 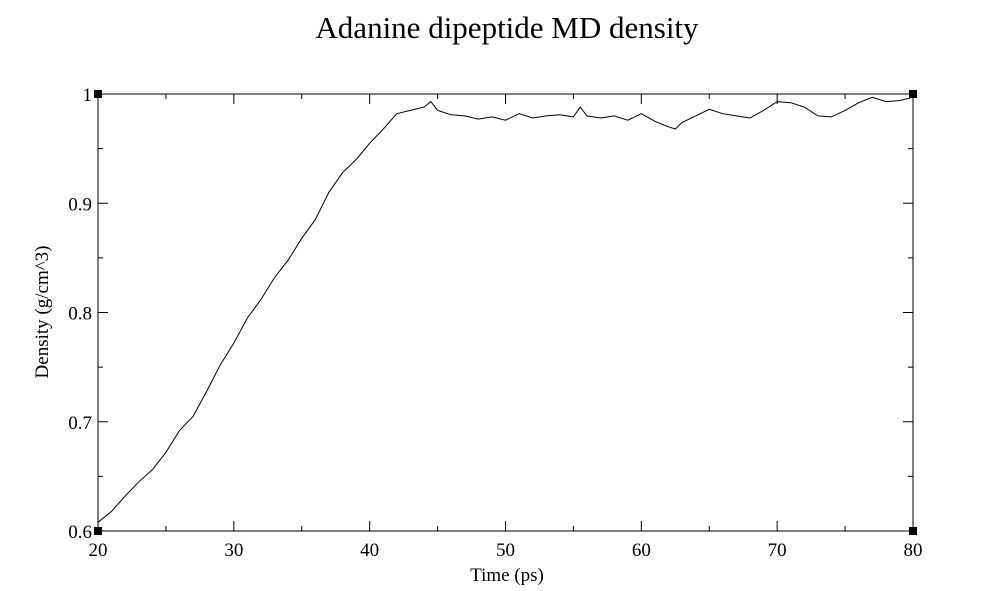 What do you see at coordinates (913, 94) in the screenshot?
I see `corner-handle-top-right` at bounding box center [913, 94].